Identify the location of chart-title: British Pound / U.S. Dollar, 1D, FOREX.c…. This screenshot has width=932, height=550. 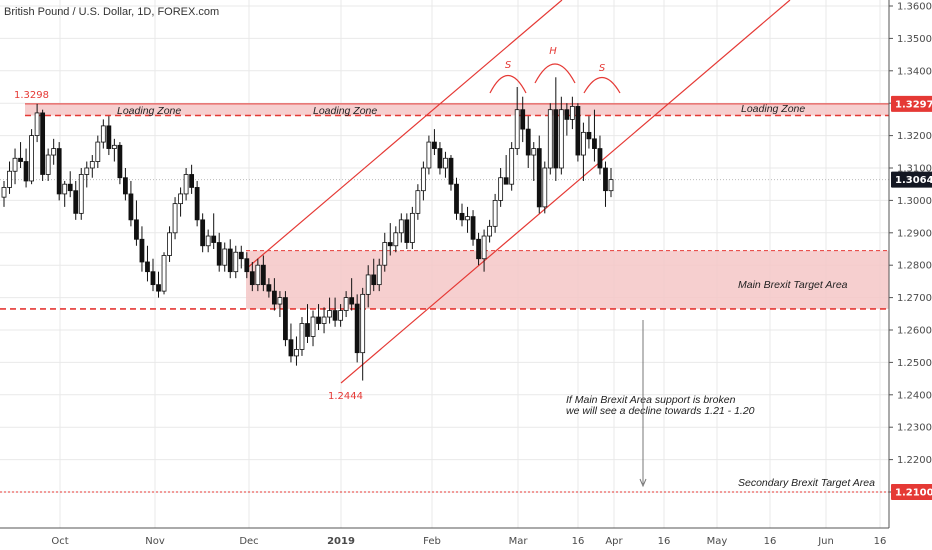
(111, 12).